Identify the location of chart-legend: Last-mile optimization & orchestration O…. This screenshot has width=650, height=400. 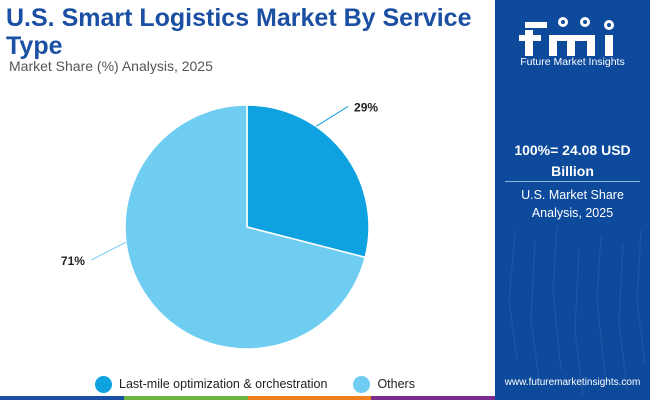
(268, 384).